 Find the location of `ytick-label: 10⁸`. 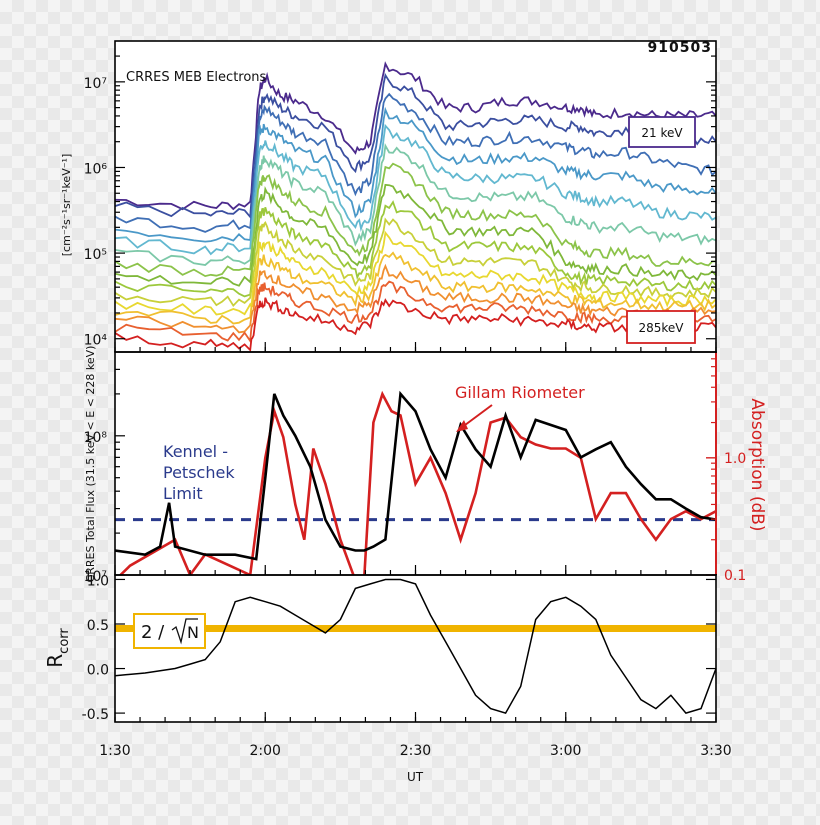

ytick-label: 10⁸ is located at coordinates (96, 438).